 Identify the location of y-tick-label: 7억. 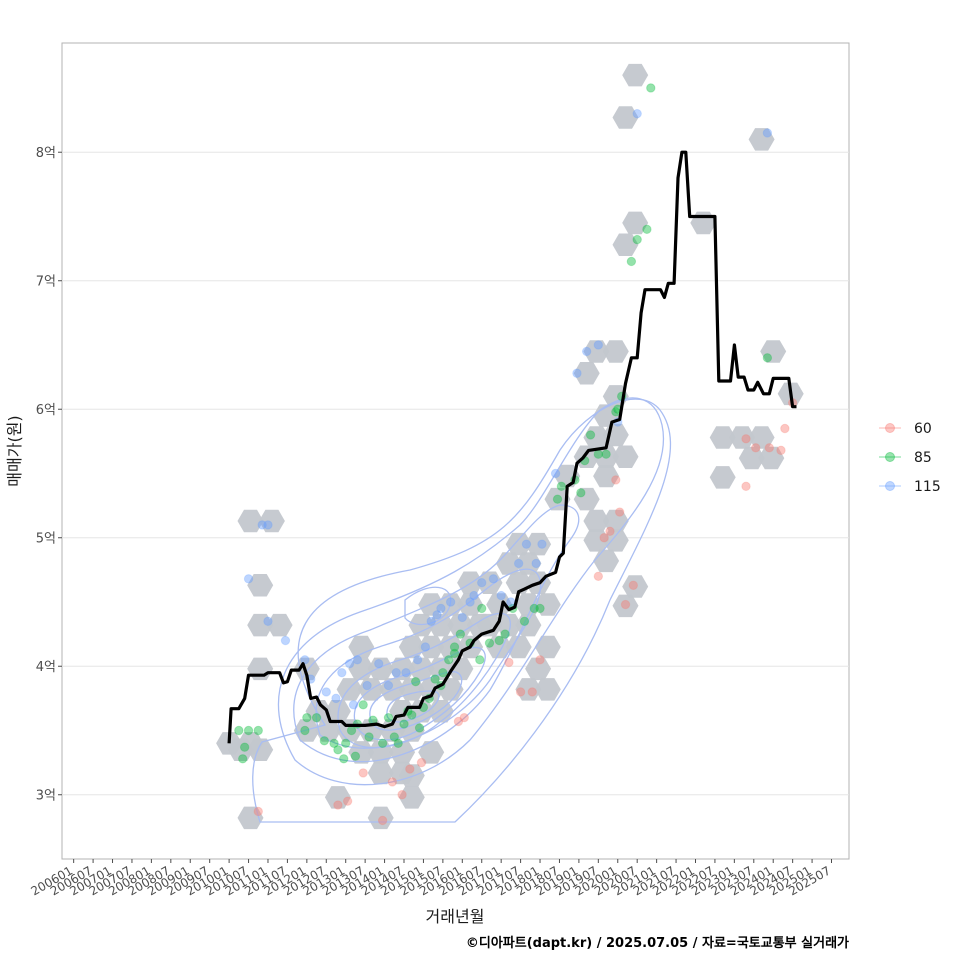
(46, 282).